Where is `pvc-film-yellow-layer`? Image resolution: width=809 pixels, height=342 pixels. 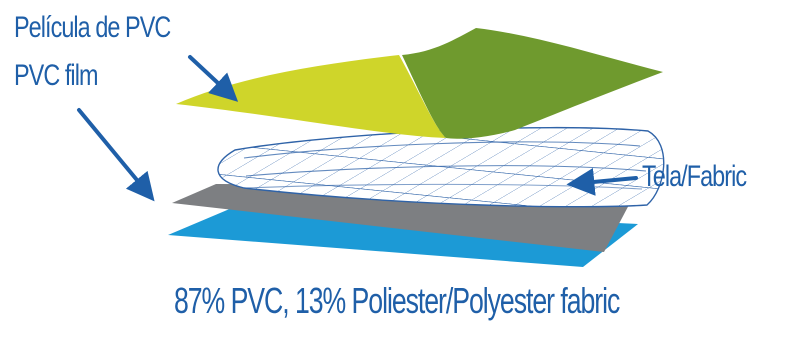 pvc-film-yellow-layer is located at coordinates (311, 96).